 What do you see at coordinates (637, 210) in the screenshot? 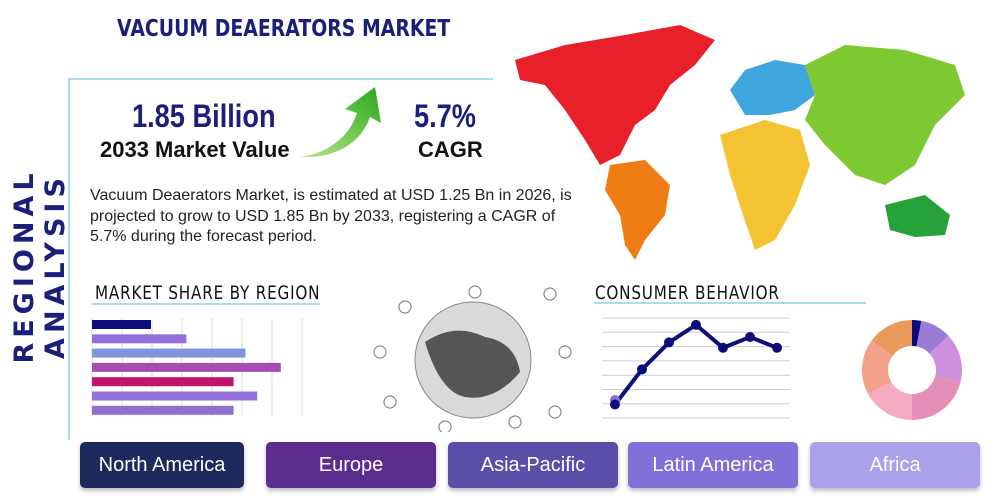
I see `map-south-america` at bounding box center [637, 210].